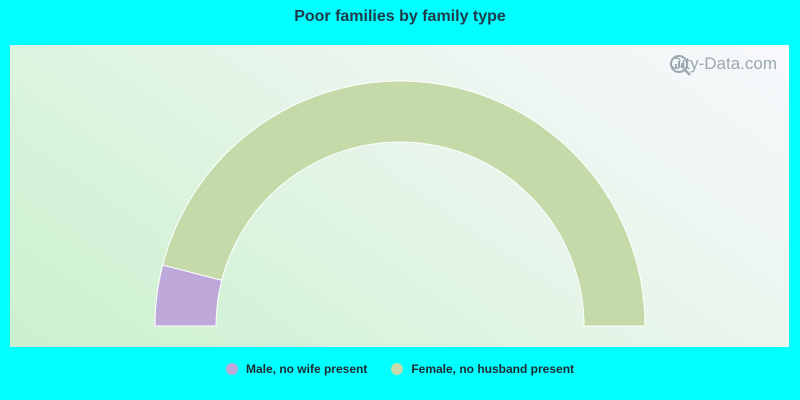  I want to click on legend-label: Female, no husband present, so click(493, 369).